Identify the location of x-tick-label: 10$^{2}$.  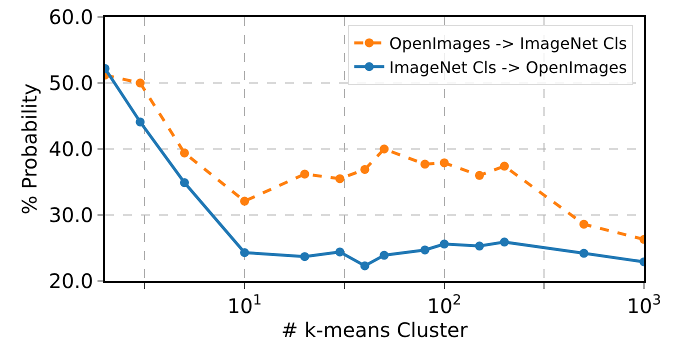
(444, 305).